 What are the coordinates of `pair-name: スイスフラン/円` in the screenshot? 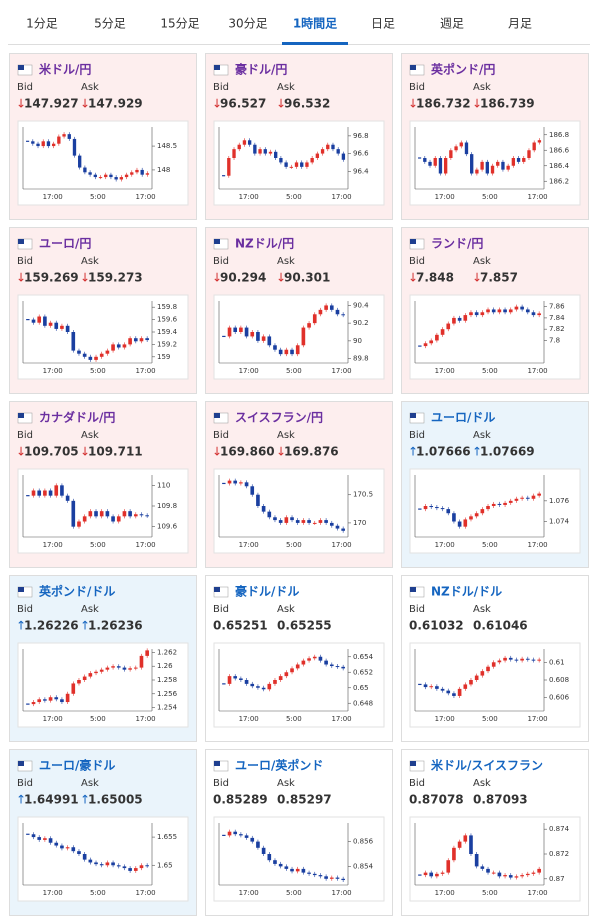 It's located at (279, 418).